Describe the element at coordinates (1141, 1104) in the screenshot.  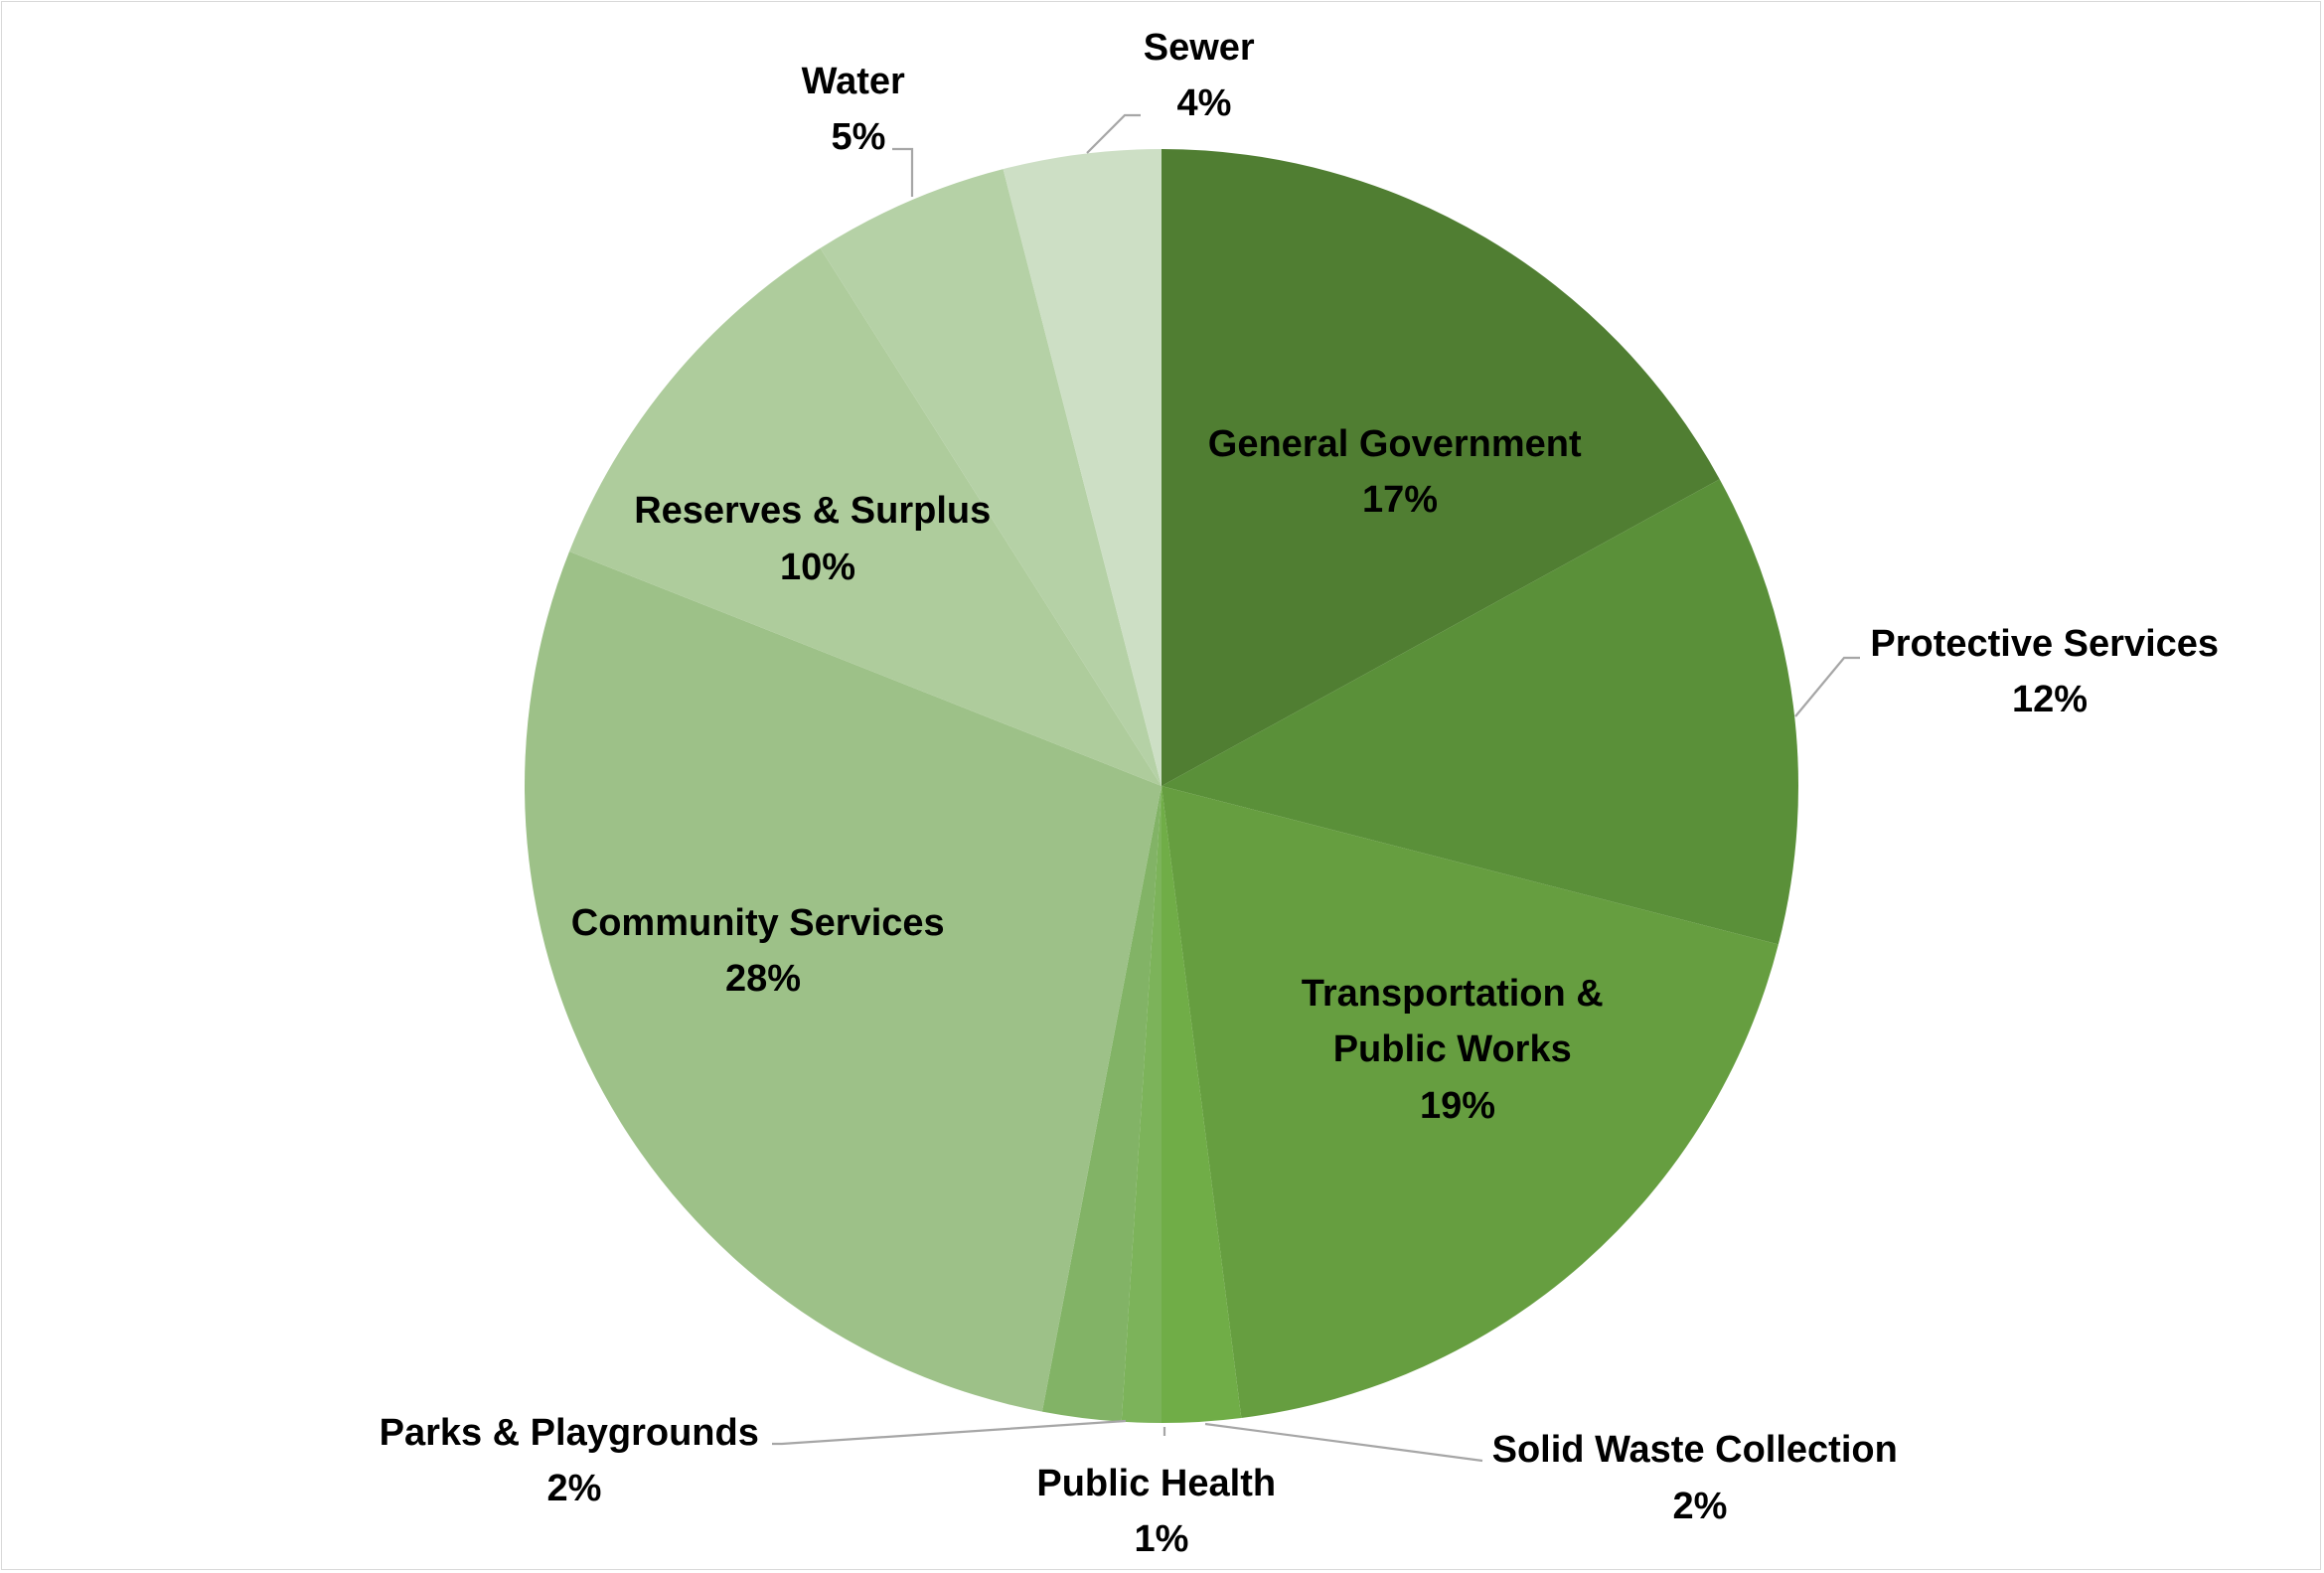
I see `pie-slice-public-health` at that location.